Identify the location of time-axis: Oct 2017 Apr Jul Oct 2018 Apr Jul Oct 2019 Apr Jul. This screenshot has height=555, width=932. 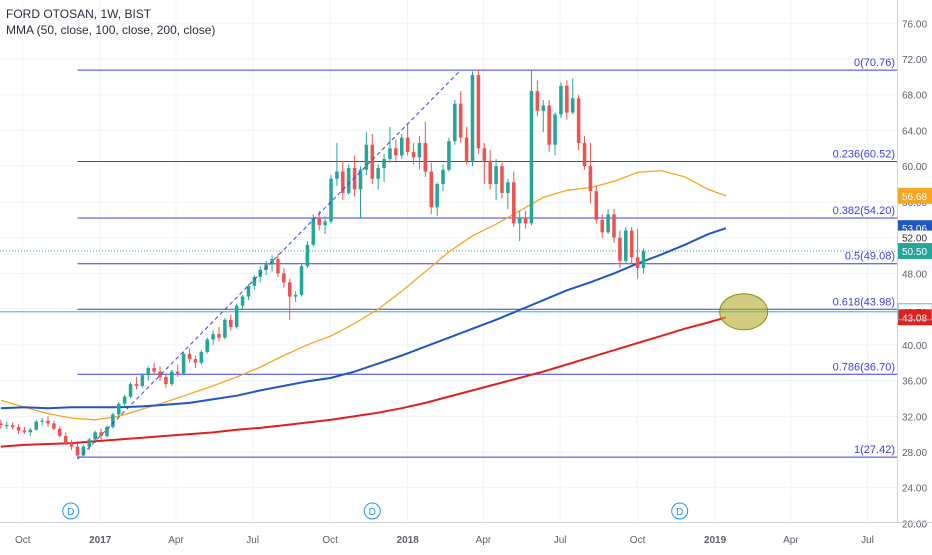
(466, 536).